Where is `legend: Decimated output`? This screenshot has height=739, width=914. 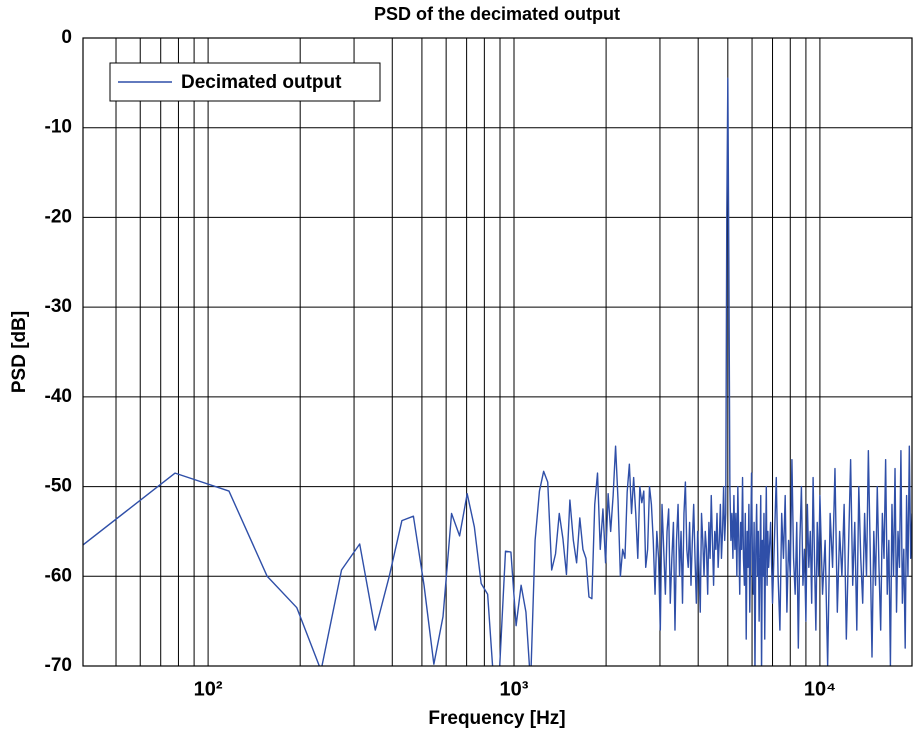 legend: Decimated output is located at coordinates (245, 82).